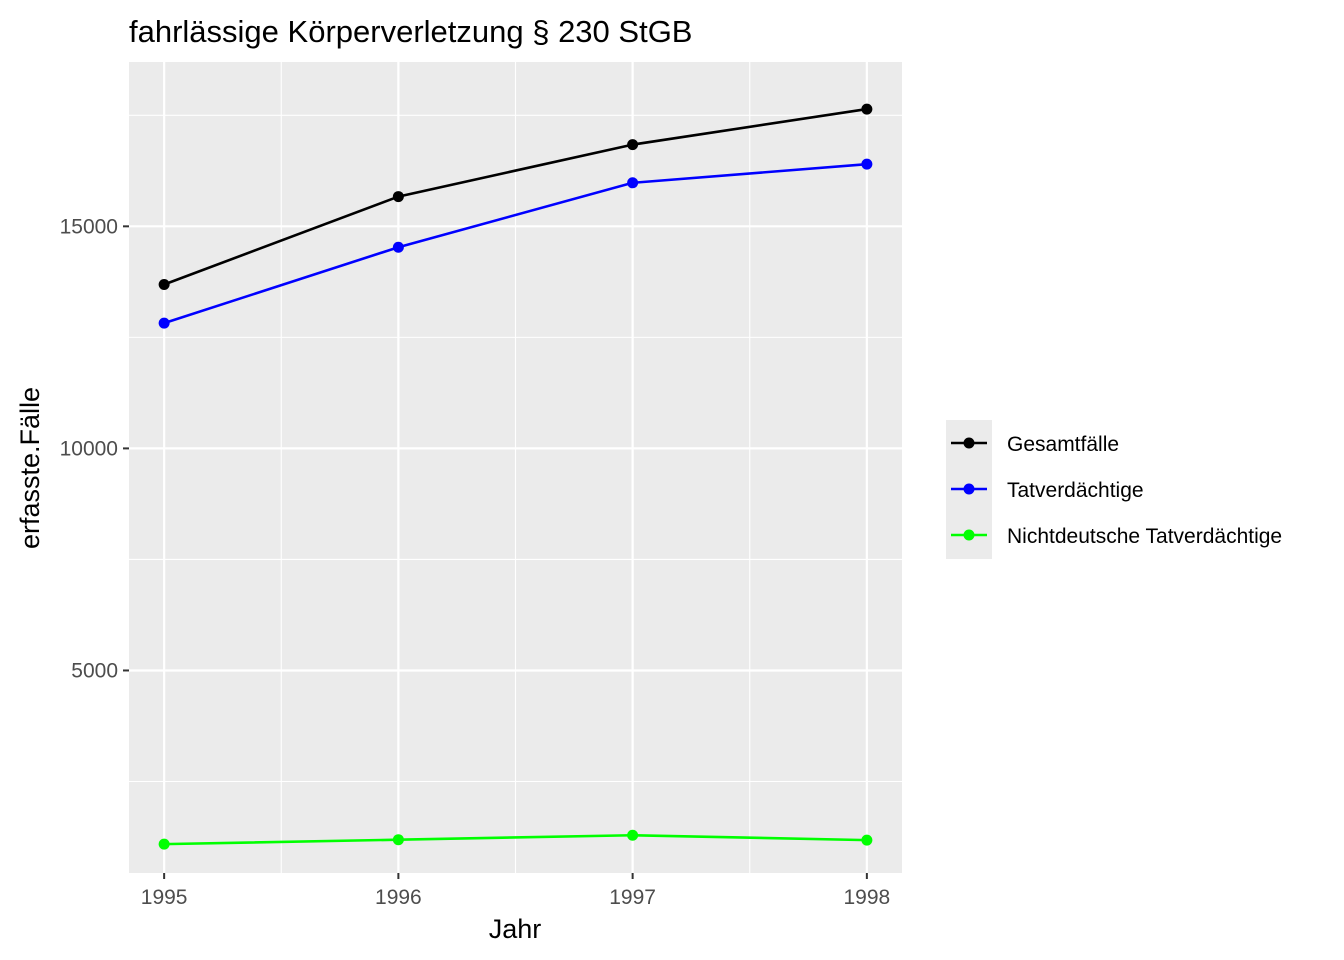  I want to click on legend-label: Tatverdächtige, so click(1075, 490).